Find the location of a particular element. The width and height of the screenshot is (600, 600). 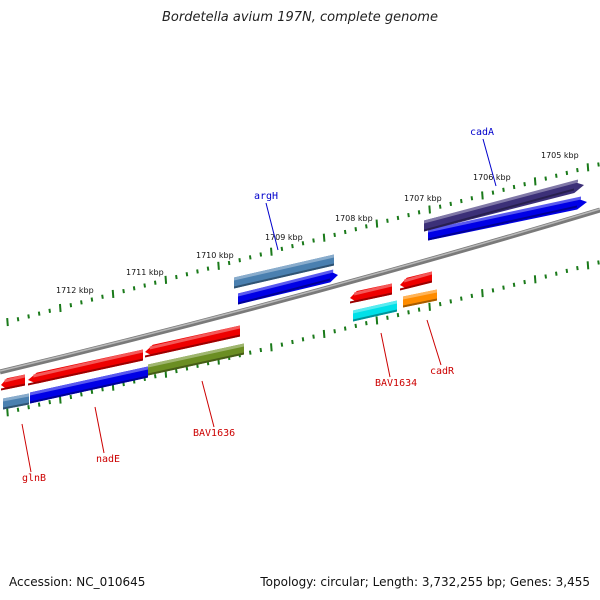

cadR-gene is located at coordinates (416, 281).